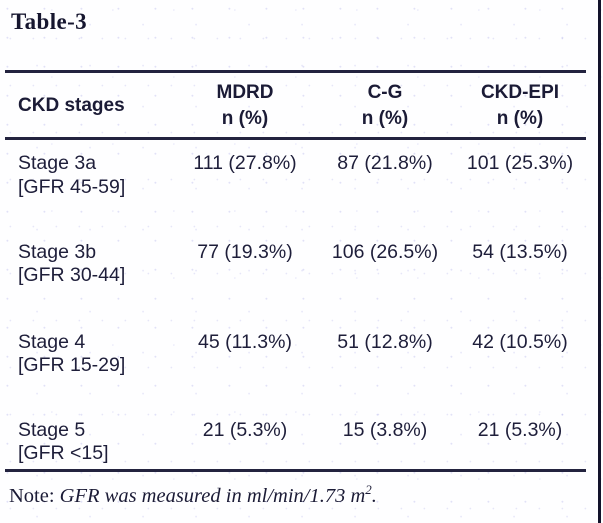 This screenshot has height=523, width=603. Describe the element at coordinates (52, 341) in the screenshot. I see `stage-name: Stage 4` at that location.